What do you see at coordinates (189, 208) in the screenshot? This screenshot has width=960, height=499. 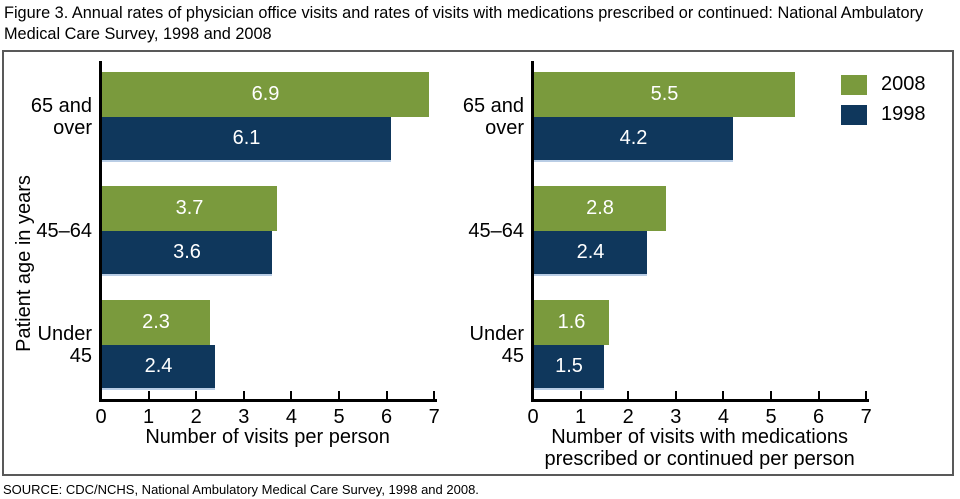 I see `bar-2008: 3.7` at bounding box center [189, 208].